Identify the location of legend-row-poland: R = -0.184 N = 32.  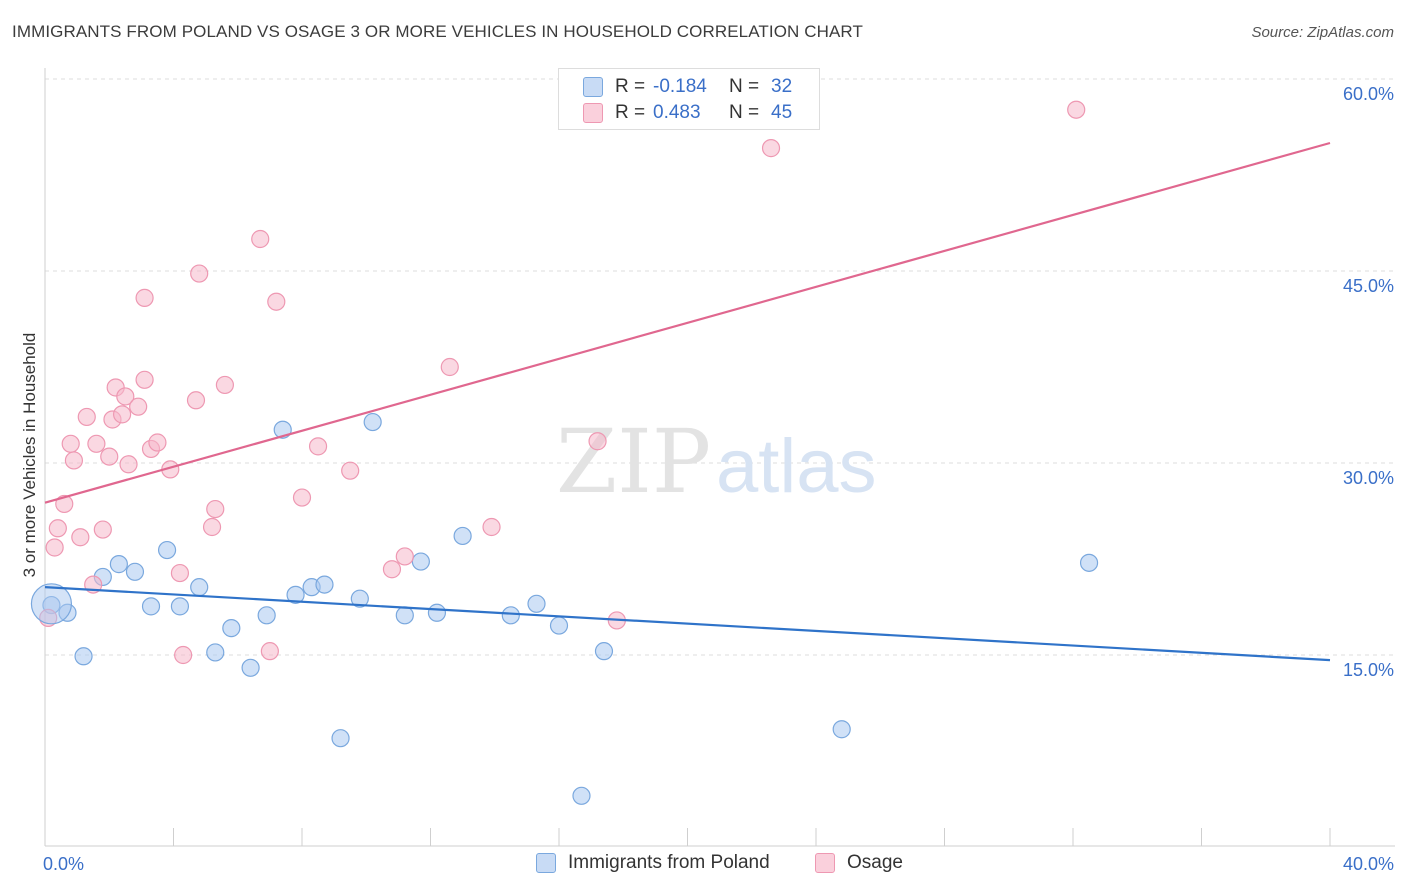
(687, 87).